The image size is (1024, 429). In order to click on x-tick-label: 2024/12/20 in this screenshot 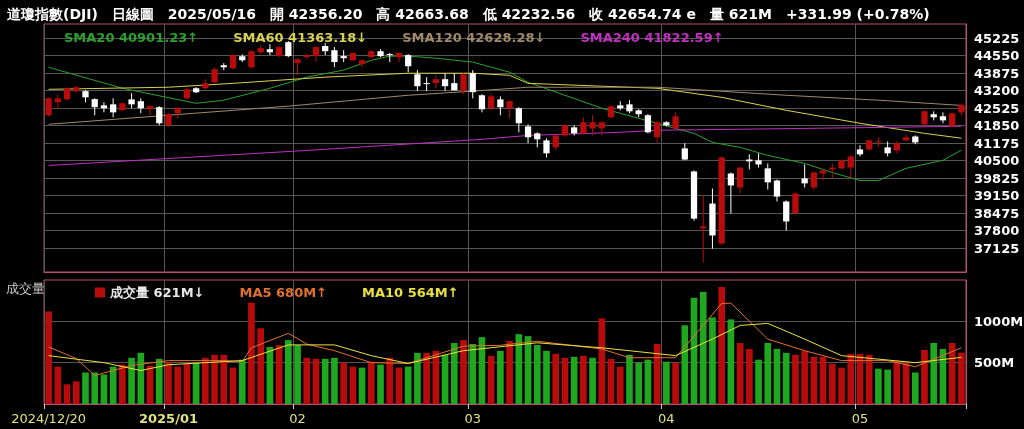, I will do `click(49, 418)`.